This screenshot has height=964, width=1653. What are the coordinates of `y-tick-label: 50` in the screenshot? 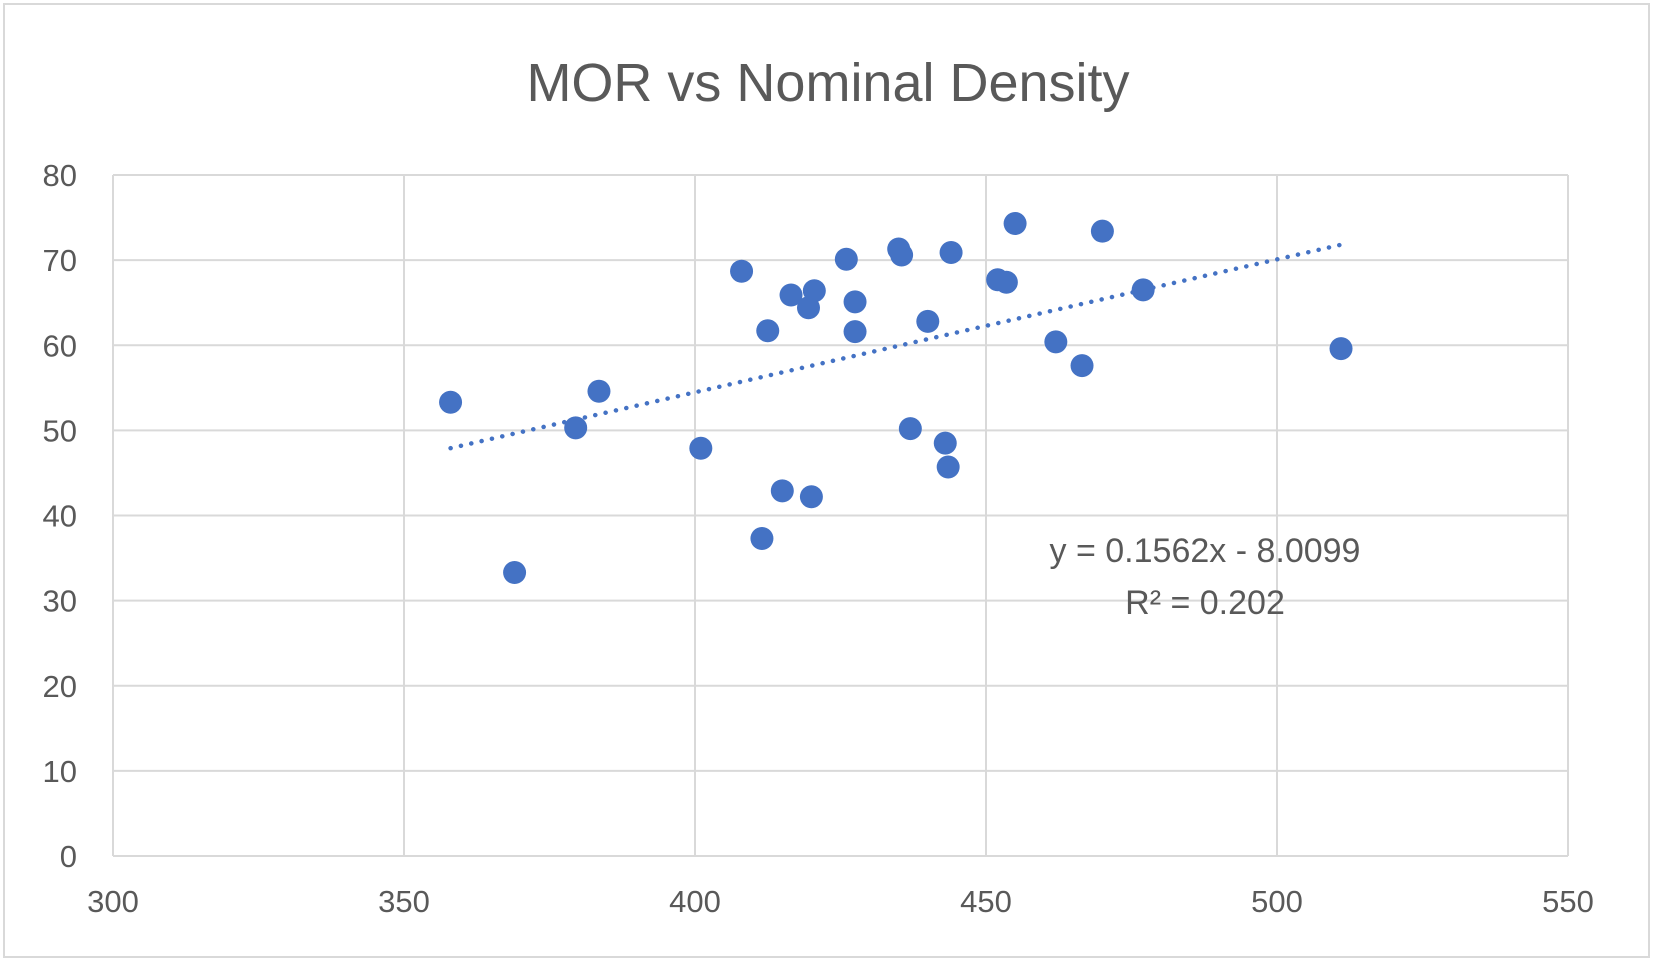 It's located at (60, 430).